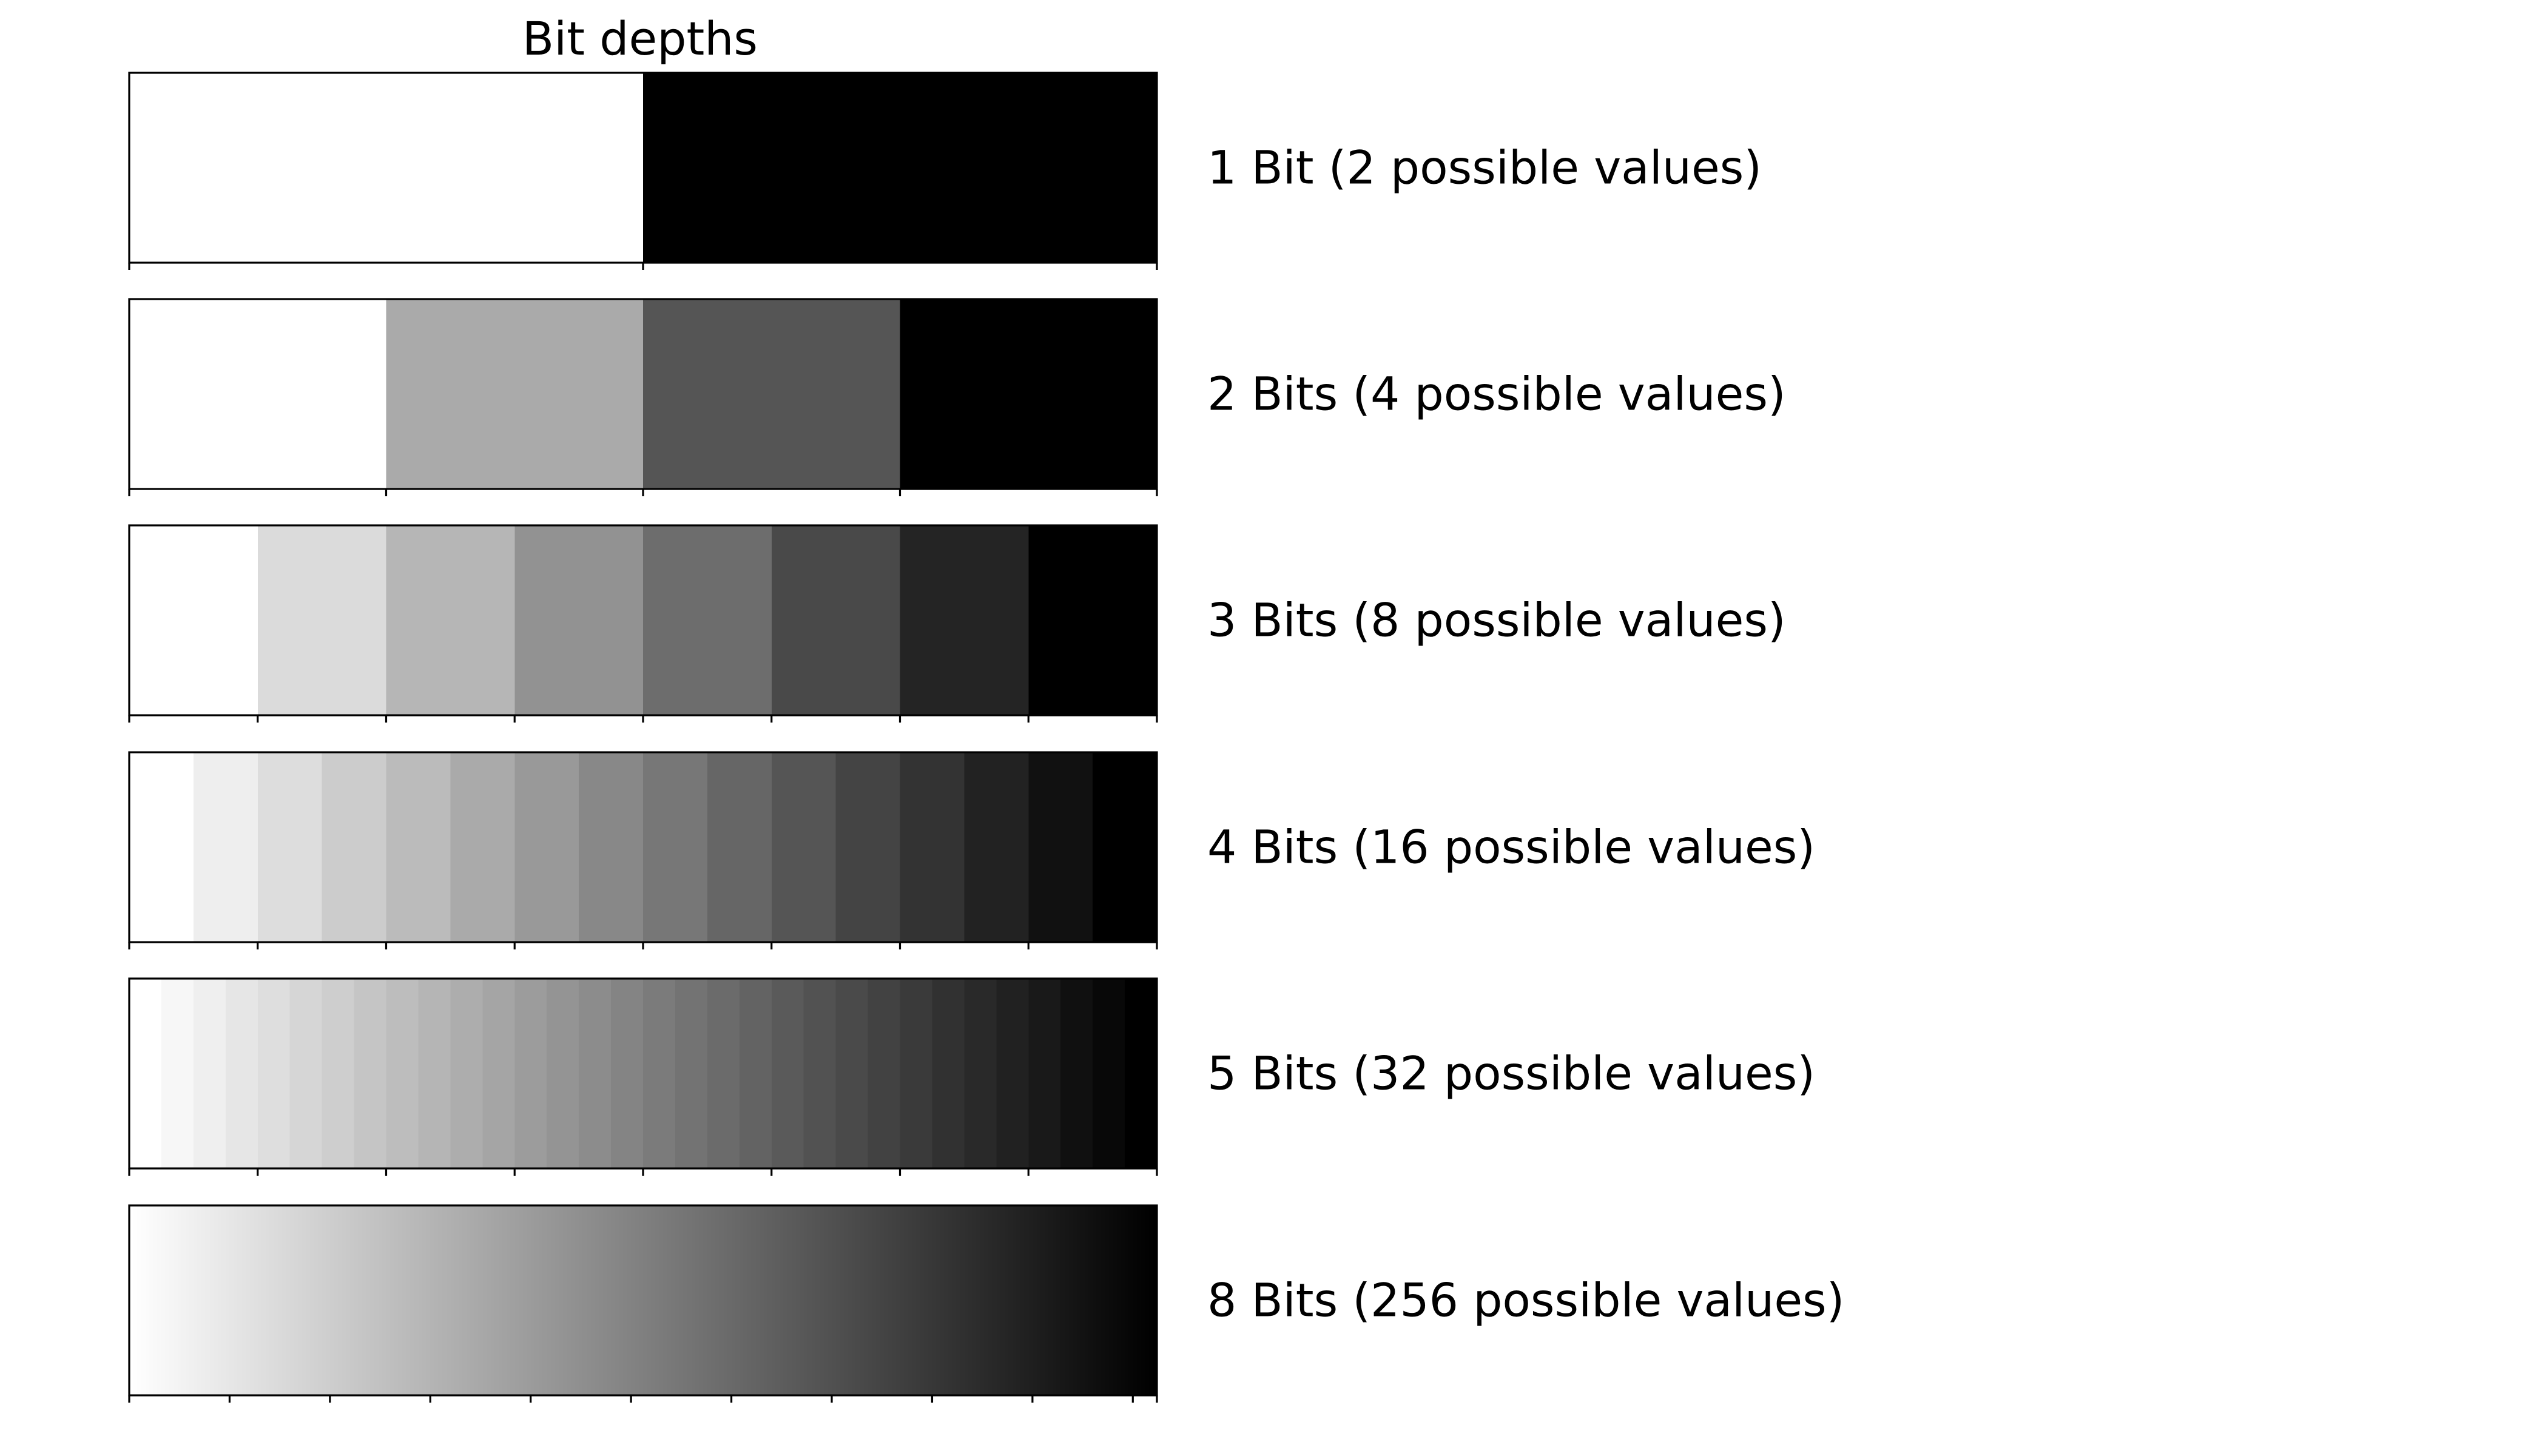 The image size is (2548, 1456). Describe the element at coordinates (986, 1303) in the screenshot. I see `bit-row-8: 8 Bits (256 possible values)` at that location.